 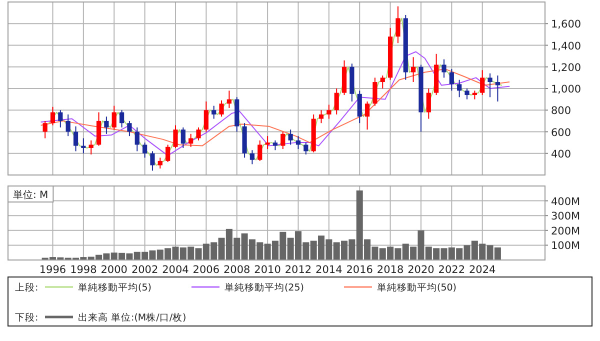 I want to click on x-tick-label: 2012, so click(x=298, y=270).